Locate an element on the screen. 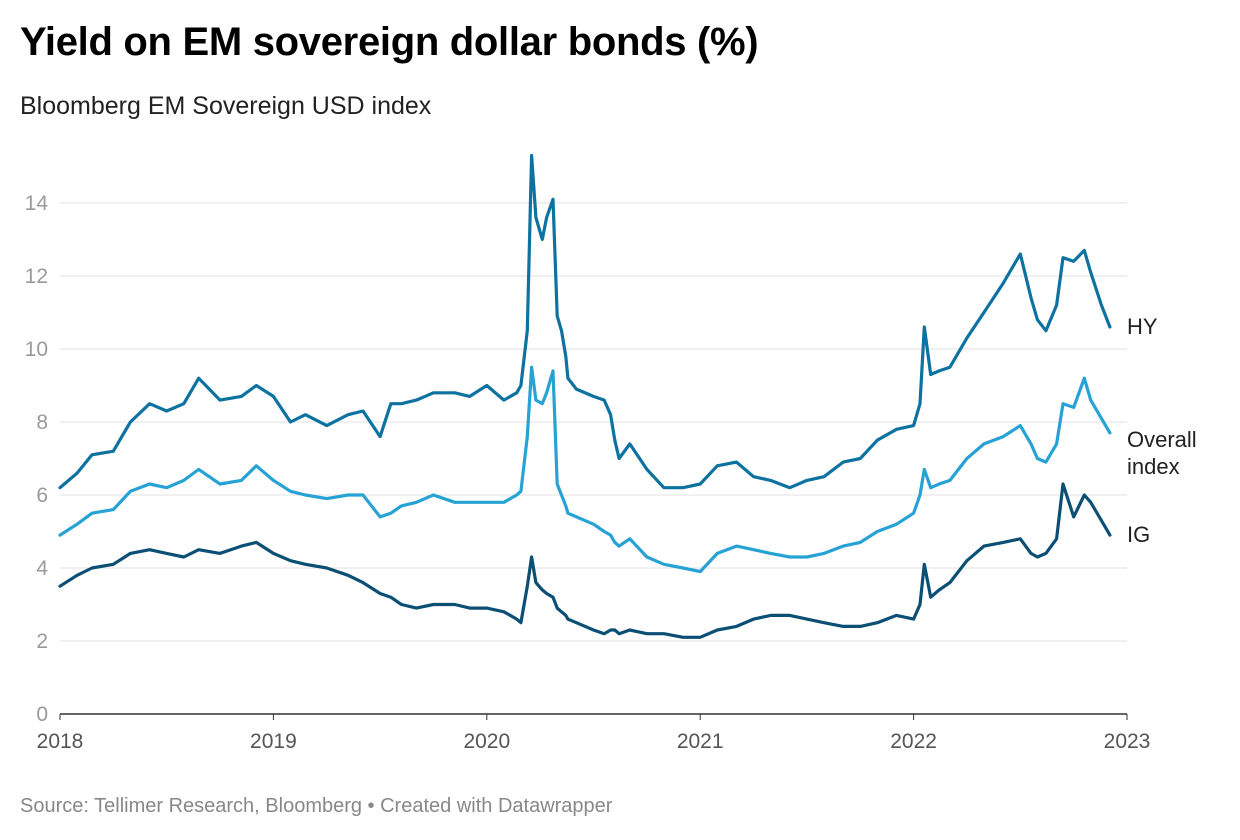 The height and width of the screenshot is (840, 1240). x-tick-label: 2021 is located at coordinates (700, 741).